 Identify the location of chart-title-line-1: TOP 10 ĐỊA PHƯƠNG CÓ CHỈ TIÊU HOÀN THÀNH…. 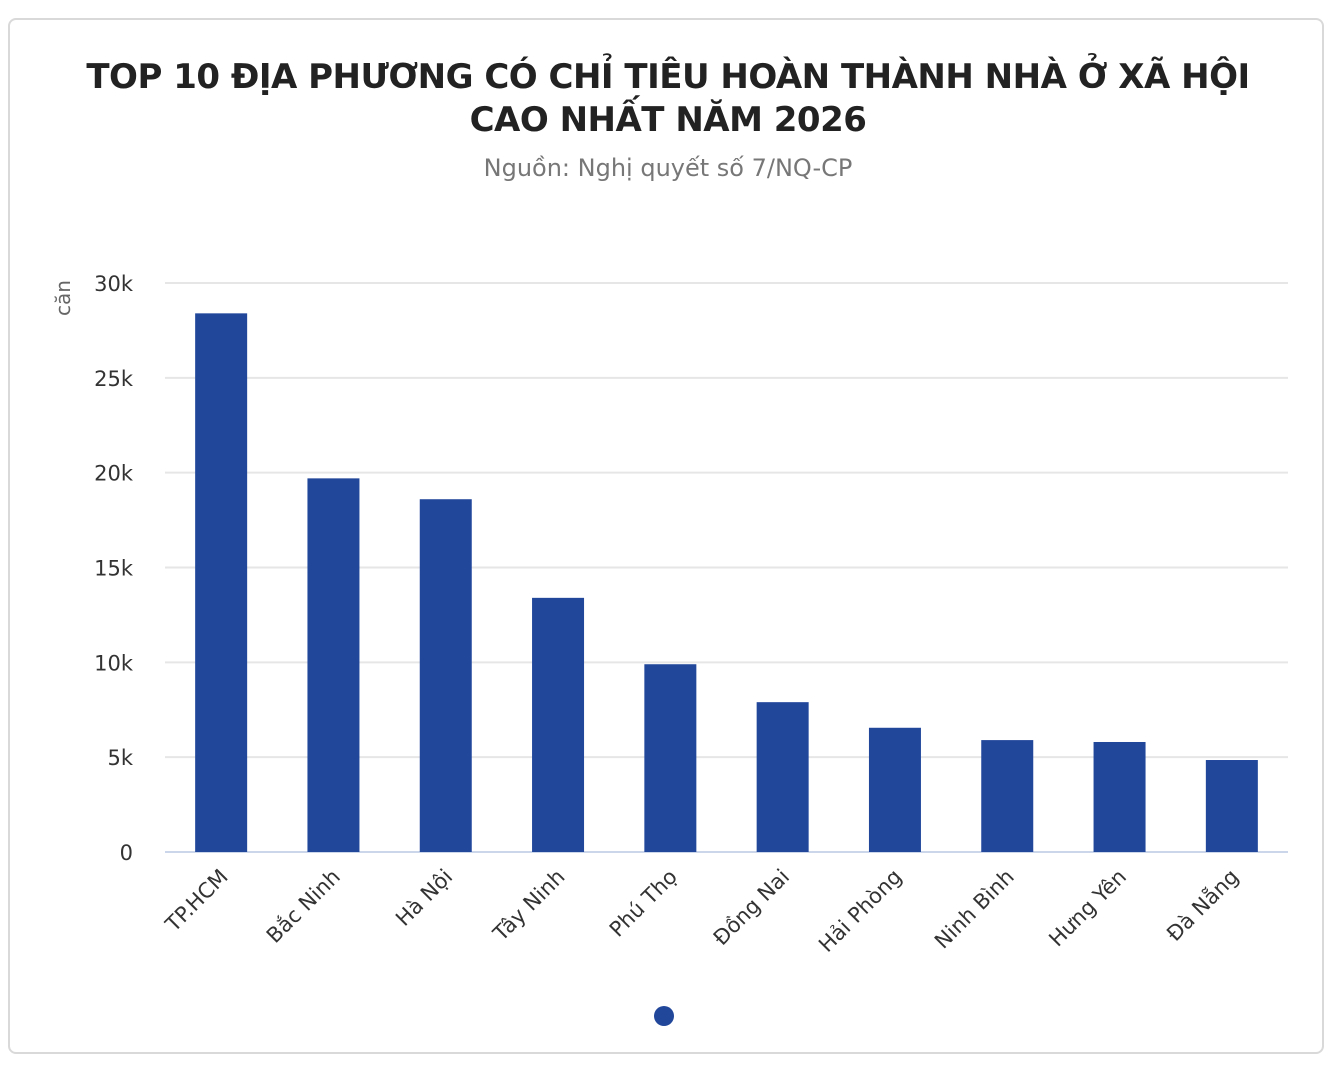
(668, 77).